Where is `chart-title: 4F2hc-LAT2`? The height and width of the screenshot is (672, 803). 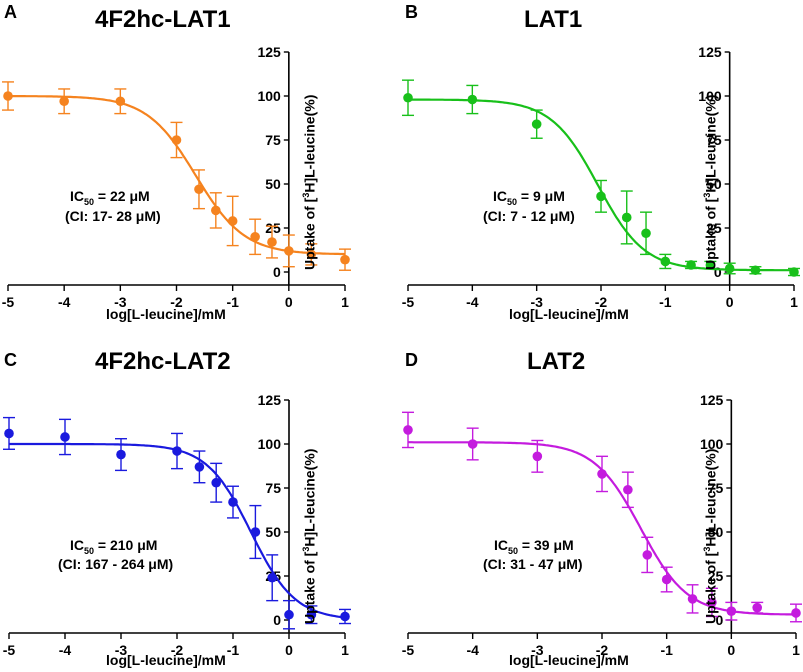
chart-title: 4F2hc-LAT2 is located at coordinates (163, 361).